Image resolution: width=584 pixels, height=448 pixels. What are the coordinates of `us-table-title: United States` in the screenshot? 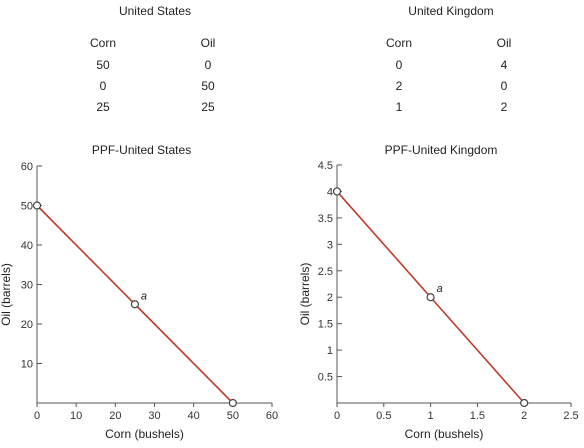 It's located at (155, 11).